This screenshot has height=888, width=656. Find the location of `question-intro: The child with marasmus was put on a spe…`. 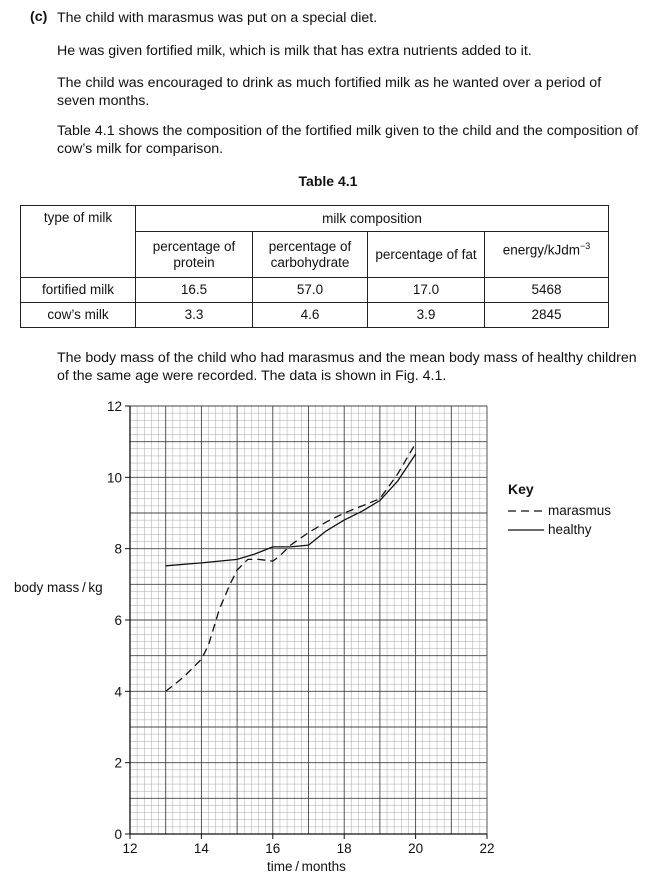

question-intro: The child with marasmus was put on a spe… is located at coordinates (217, 18).